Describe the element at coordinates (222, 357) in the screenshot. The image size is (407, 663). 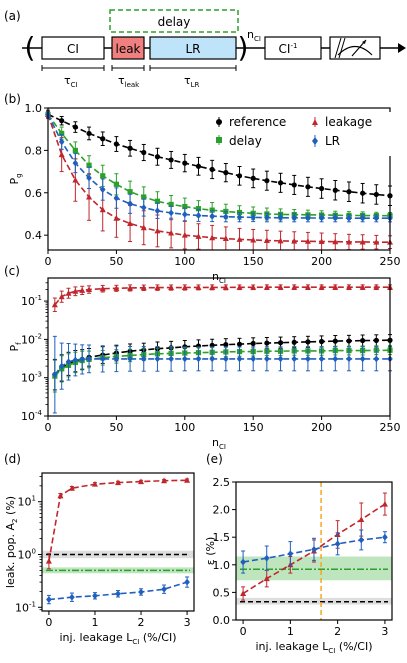
I see `fit-line-reference` at that location.